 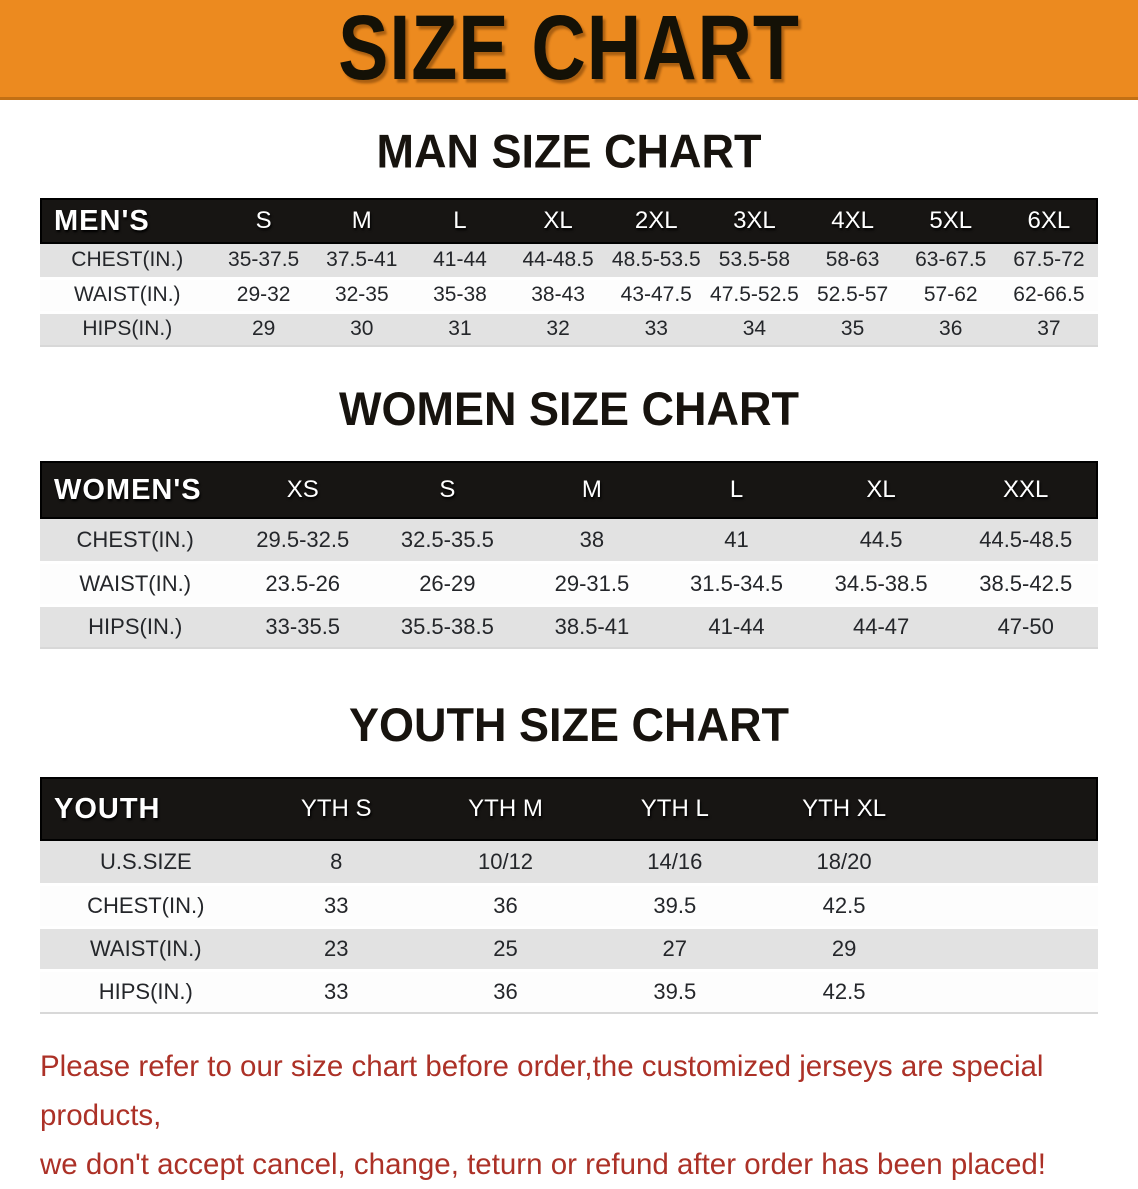 What do you see at coordinates (569, 809) in the screenshot?
I see `youth-header-row: YOUTH YTH S YTH M YTH L YTH XL` at bounding box center [569, 809].